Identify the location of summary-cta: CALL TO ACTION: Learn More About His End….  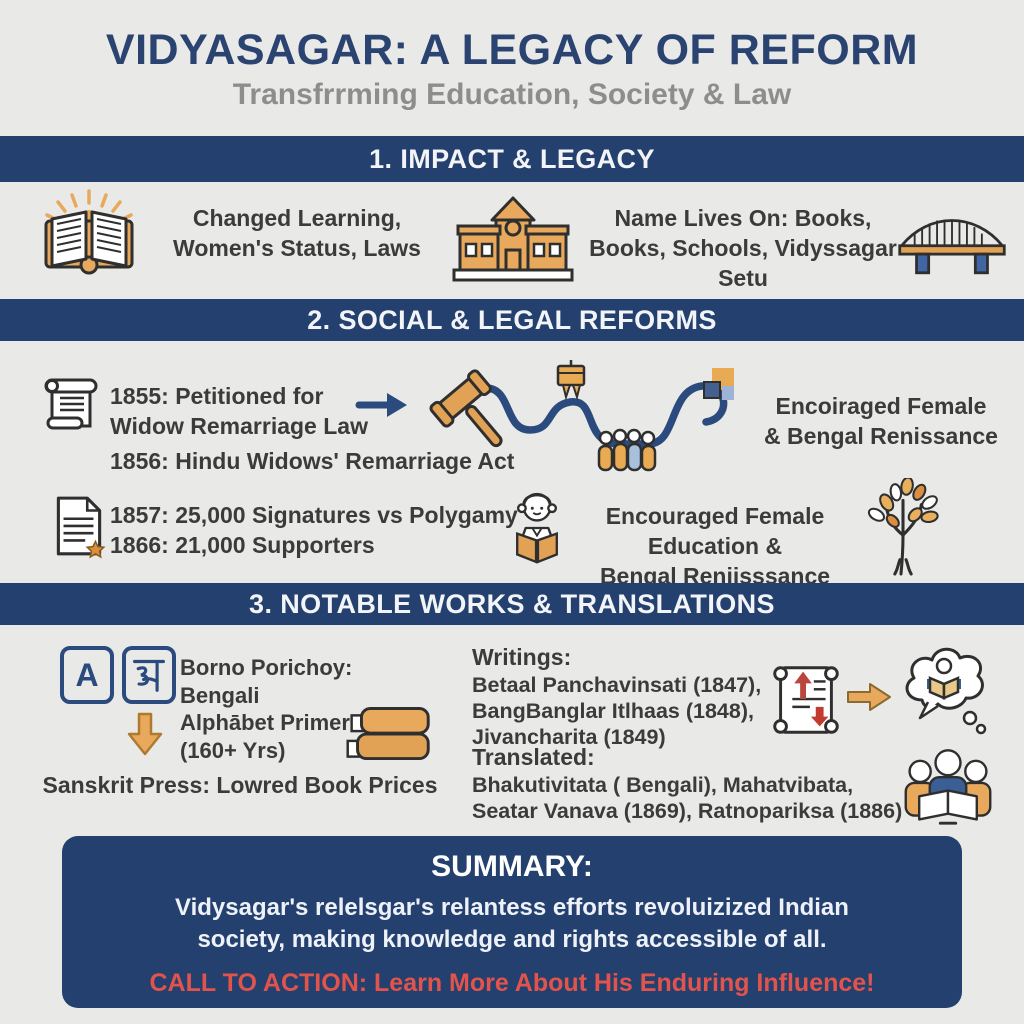
(512, 983).